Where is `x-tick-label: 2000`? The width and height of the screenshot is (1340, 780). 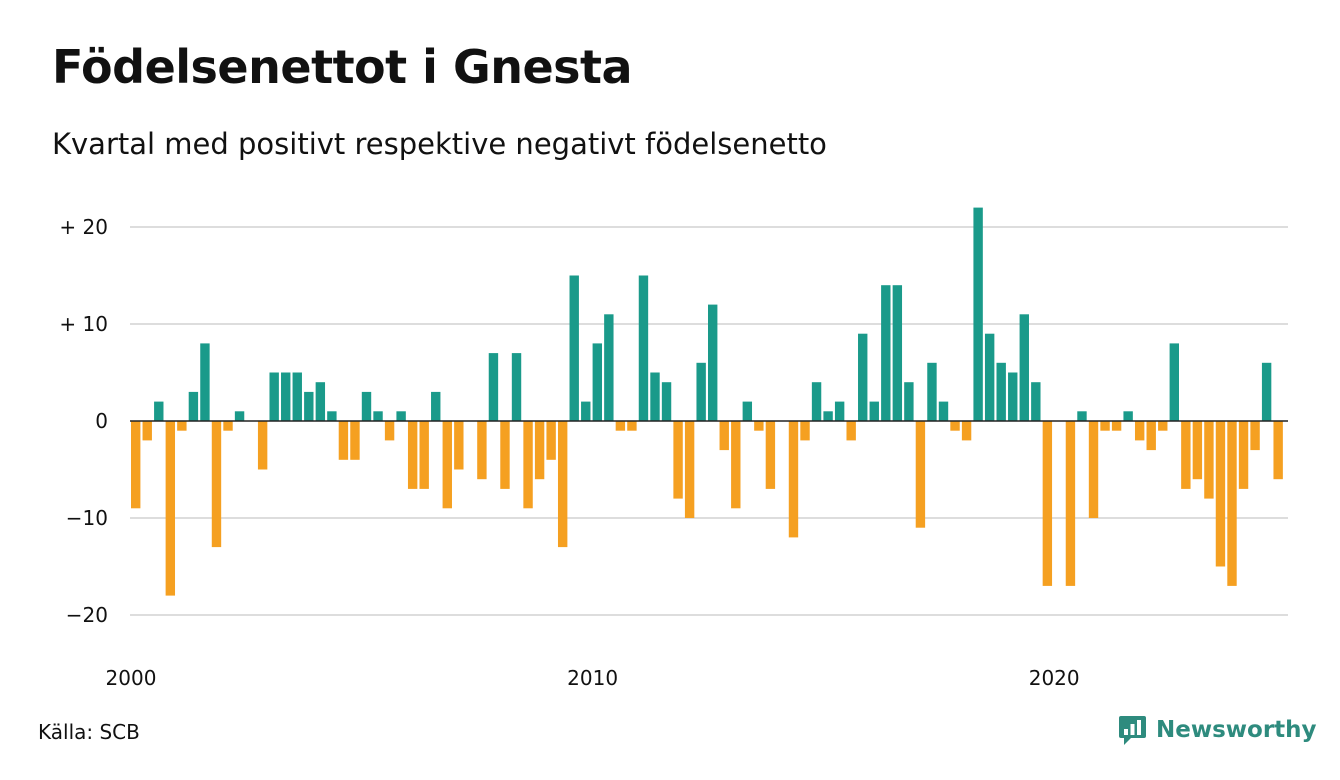
x-tick-label: 2000 is located at coordinates (131, 678).